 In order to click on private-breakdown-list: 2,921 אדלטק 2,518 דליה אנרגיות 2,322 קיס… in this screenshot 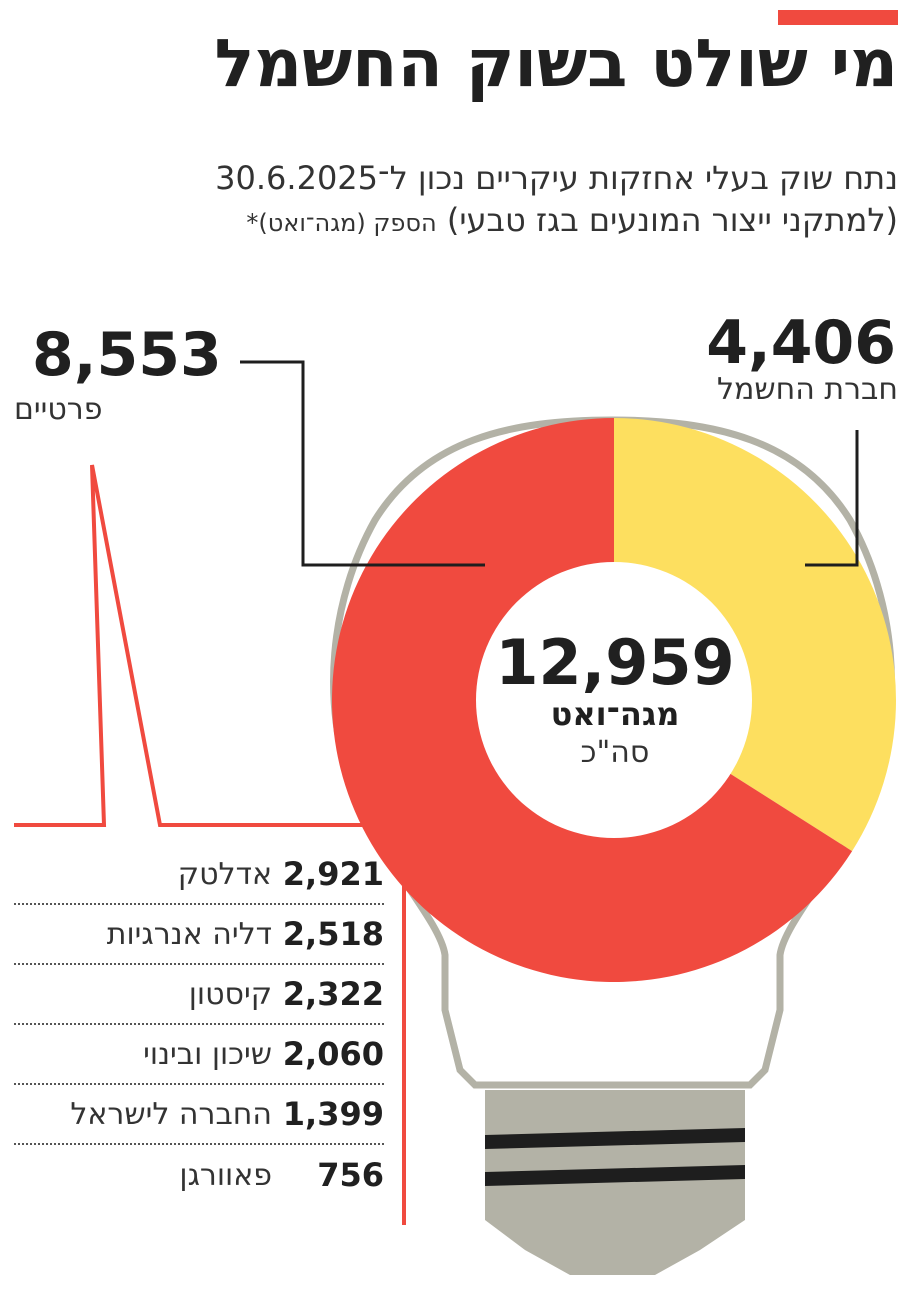, I will do `click(199, 1025)`.